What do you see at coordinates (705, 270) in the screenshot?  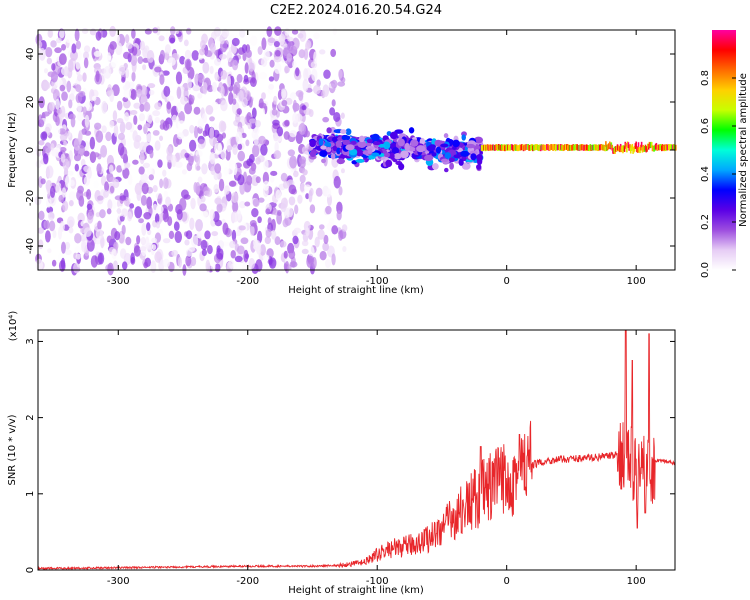 I see `colorbar-tick-label: 0.0` at bounding box center [705, 270].